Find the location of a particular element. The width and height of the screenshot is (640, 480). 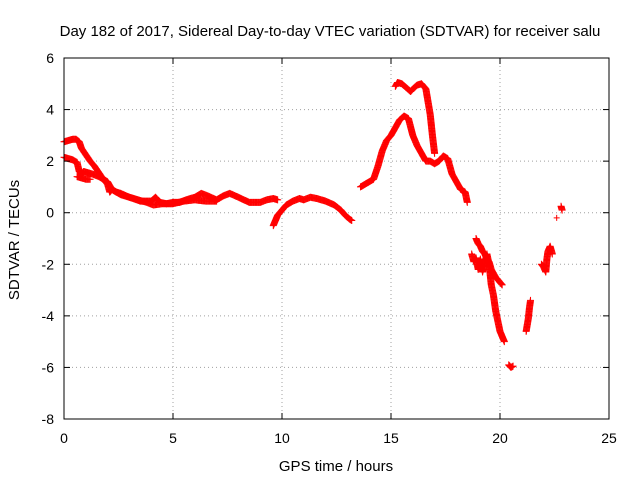

y-tick-label: 0 is located at coordinates (50, 213).